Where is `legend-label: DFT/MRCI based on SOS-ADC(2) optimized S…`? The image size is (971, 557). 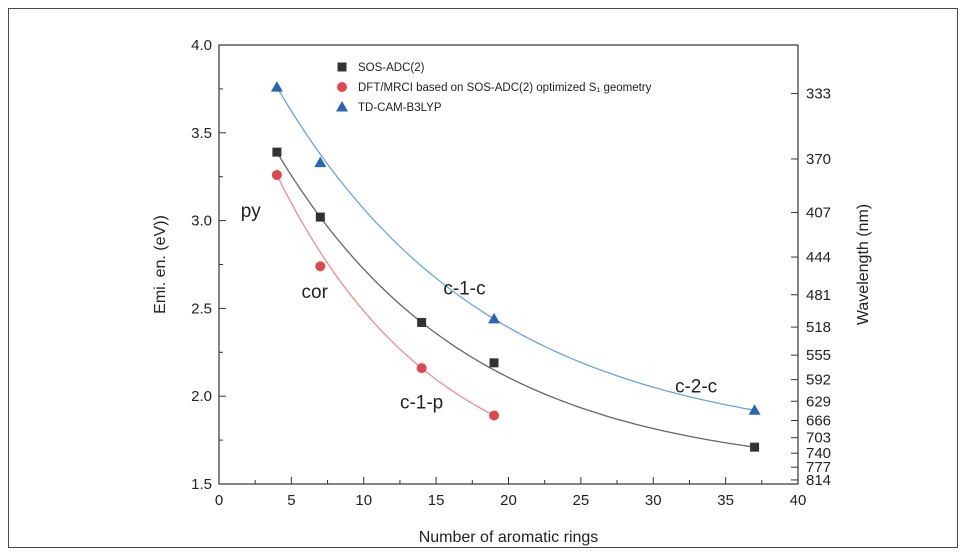
legend-label: DFT/MRCI based on SOS-ADC(2) optimized S… is located at coordinates (505, 88).